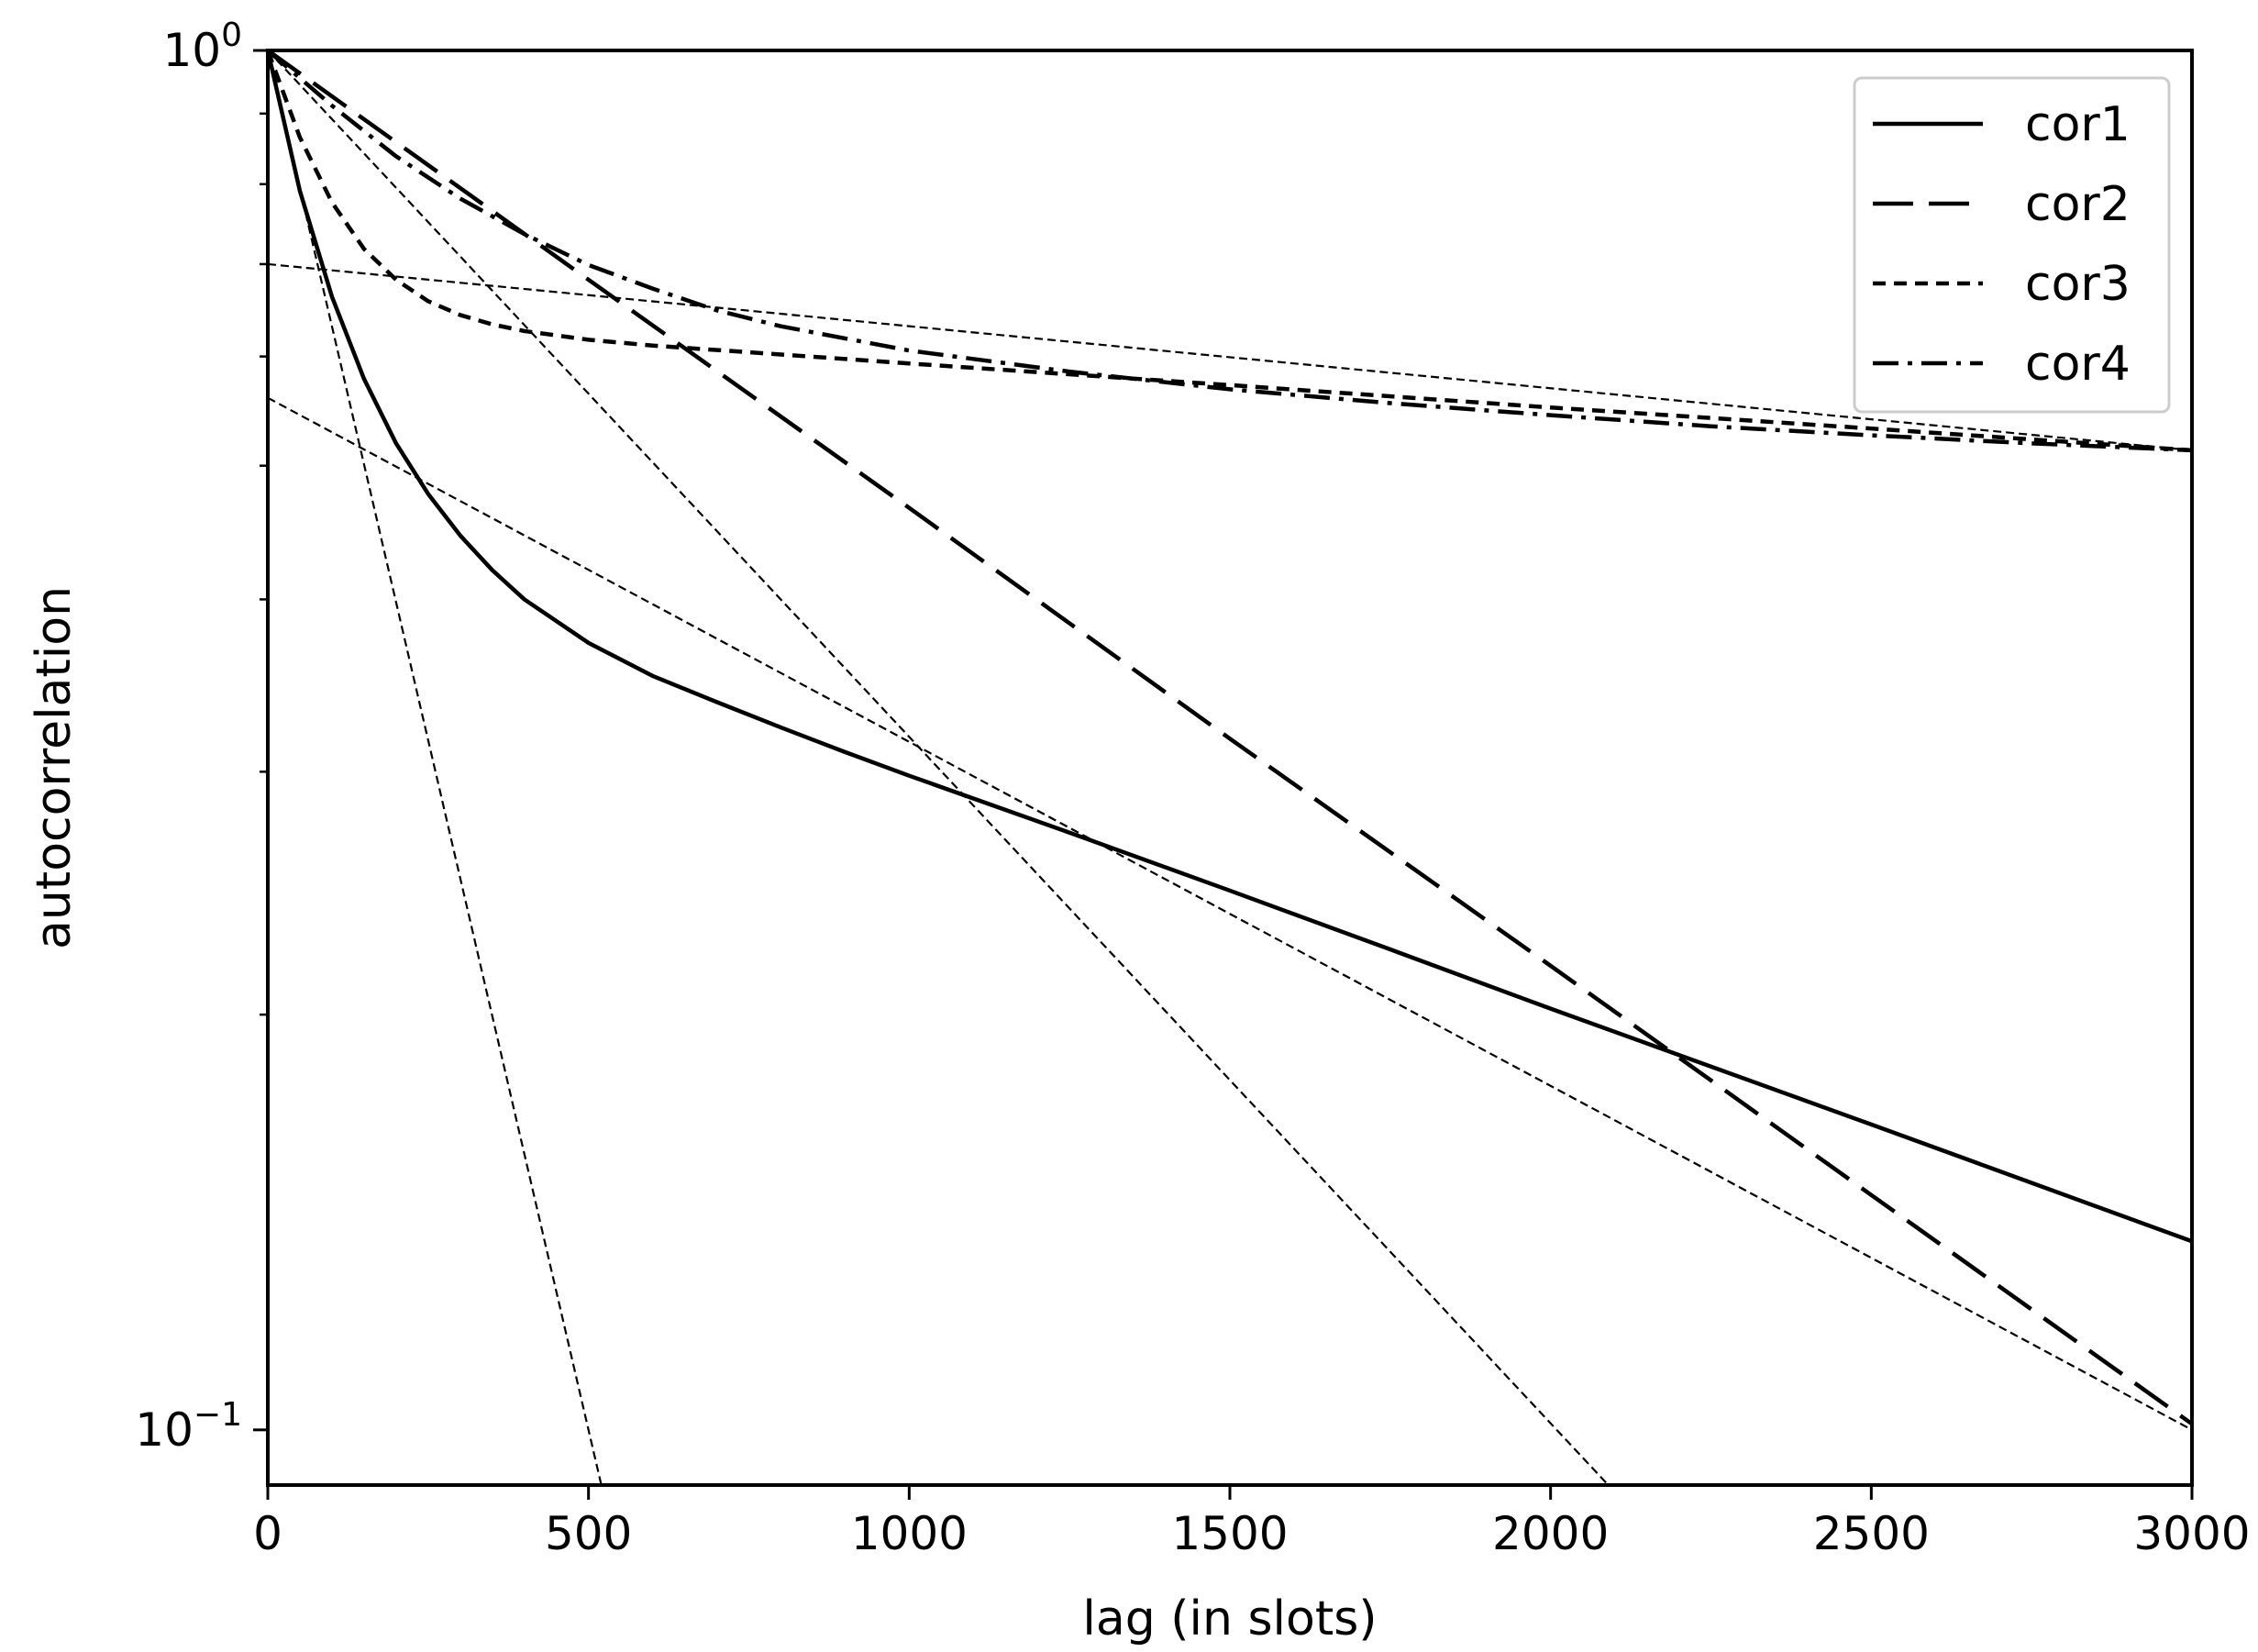  I want to click on x-tick-label: 500, so click(588, 1534).